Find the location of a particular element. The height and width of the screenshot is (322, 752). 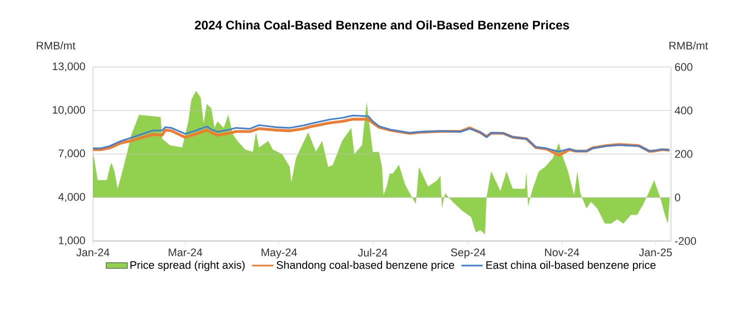

y-axis-title: RMB/mt is located at coordinates (56, 45).